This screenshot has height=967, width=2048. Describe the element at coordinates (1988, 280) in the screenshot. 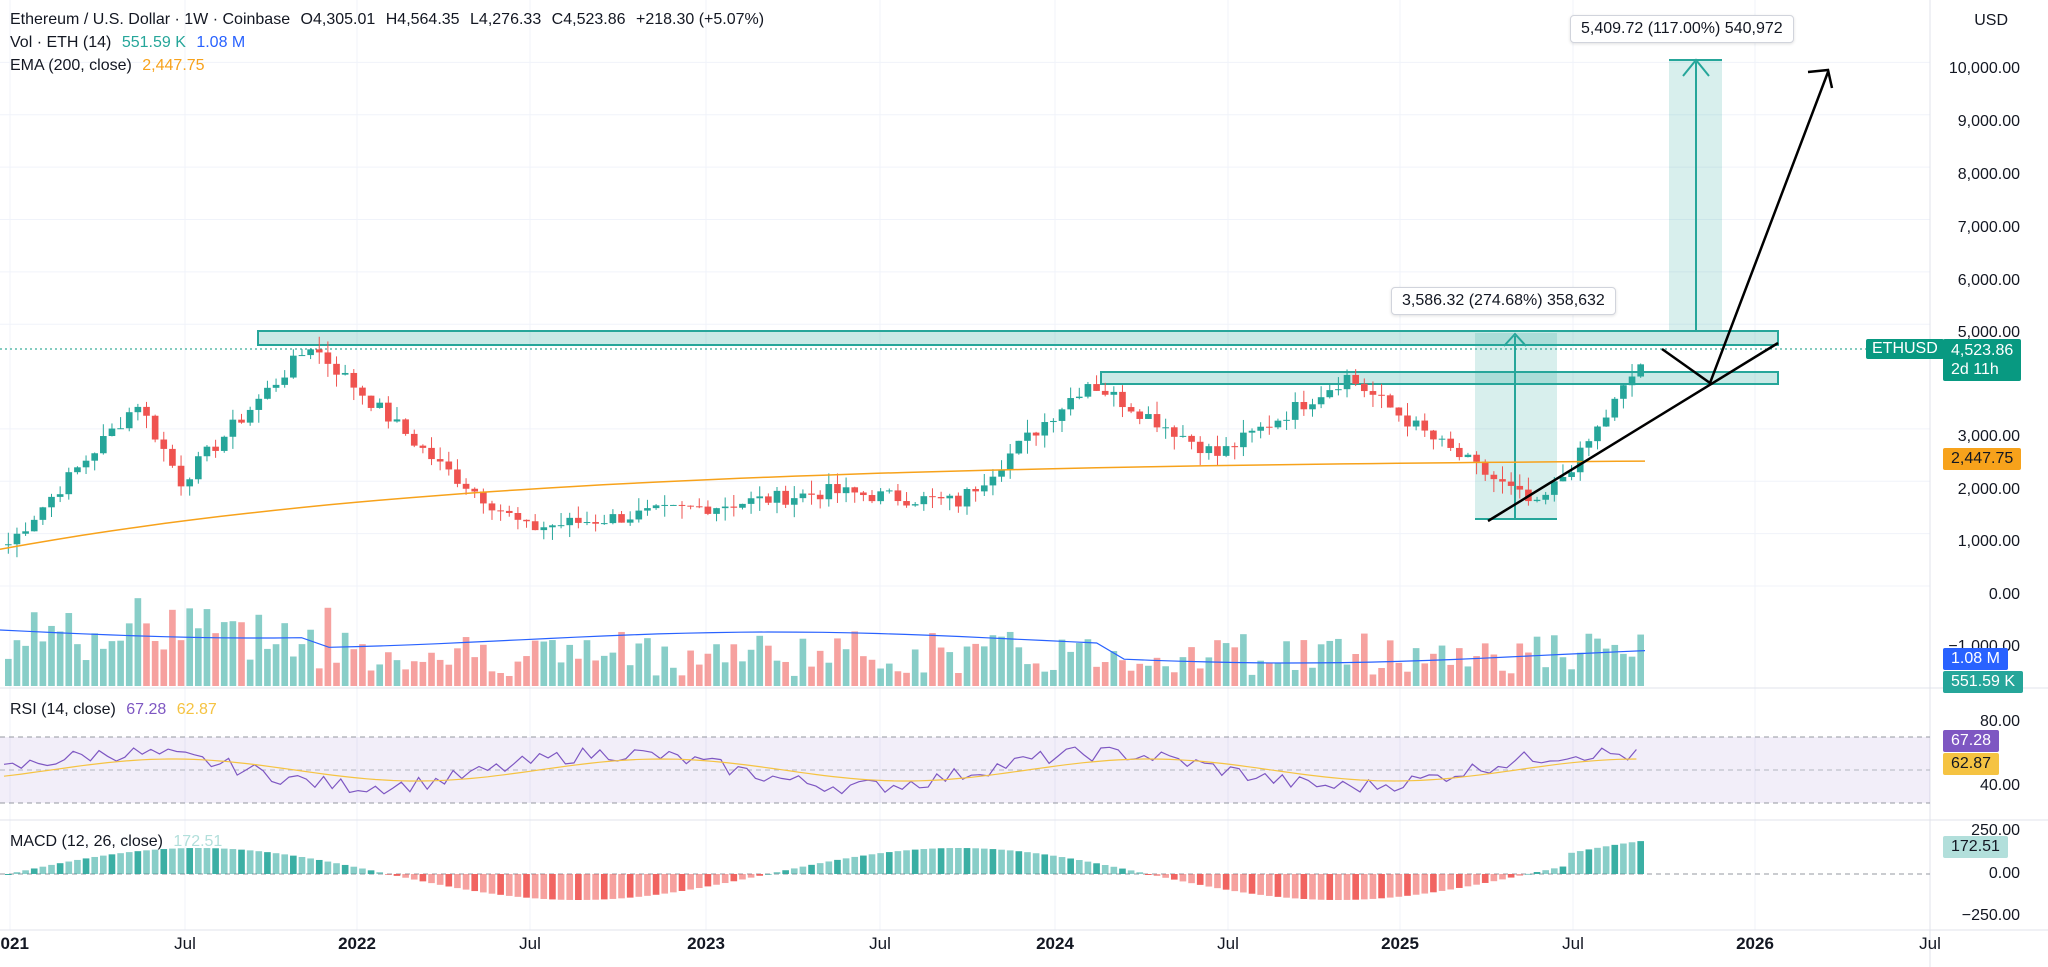

I see `price-axis-label: 6,000.00` at that location.